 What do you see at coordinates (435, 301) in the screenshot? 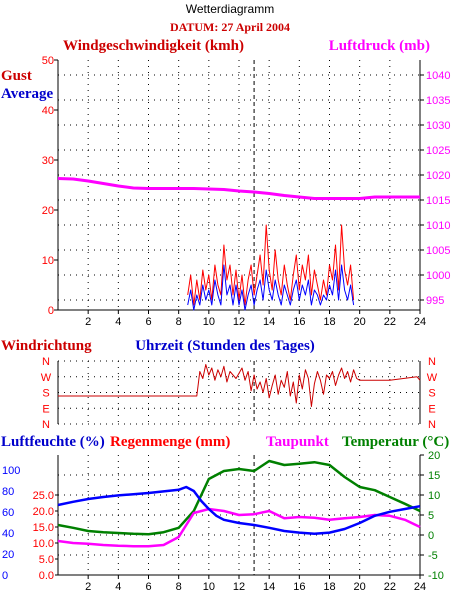
I see `p1-y2-tick-label: 995` at bounding box center [435, 301].